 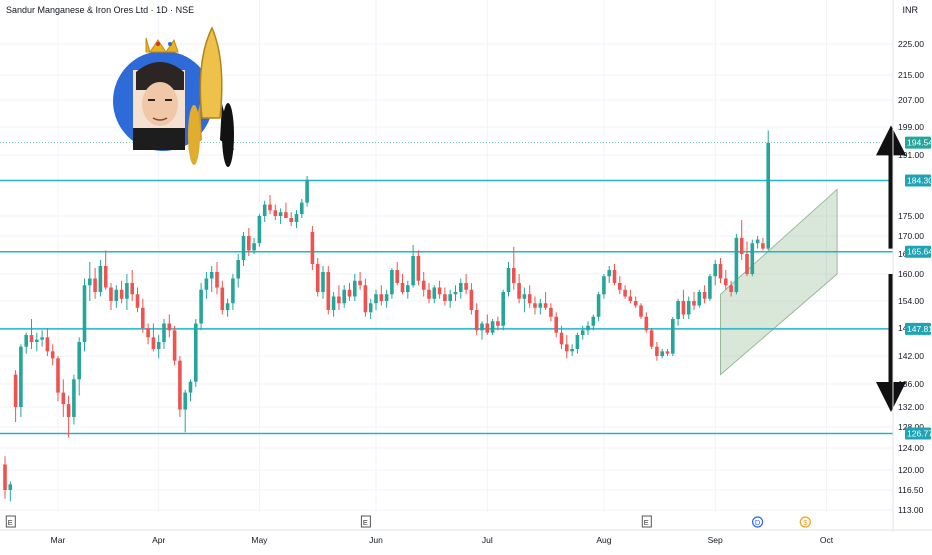 What do you see at coordinates (911, 236) in the screenshot?
I see `price-tick-label: 170.00` at bounding box center [911, 236].